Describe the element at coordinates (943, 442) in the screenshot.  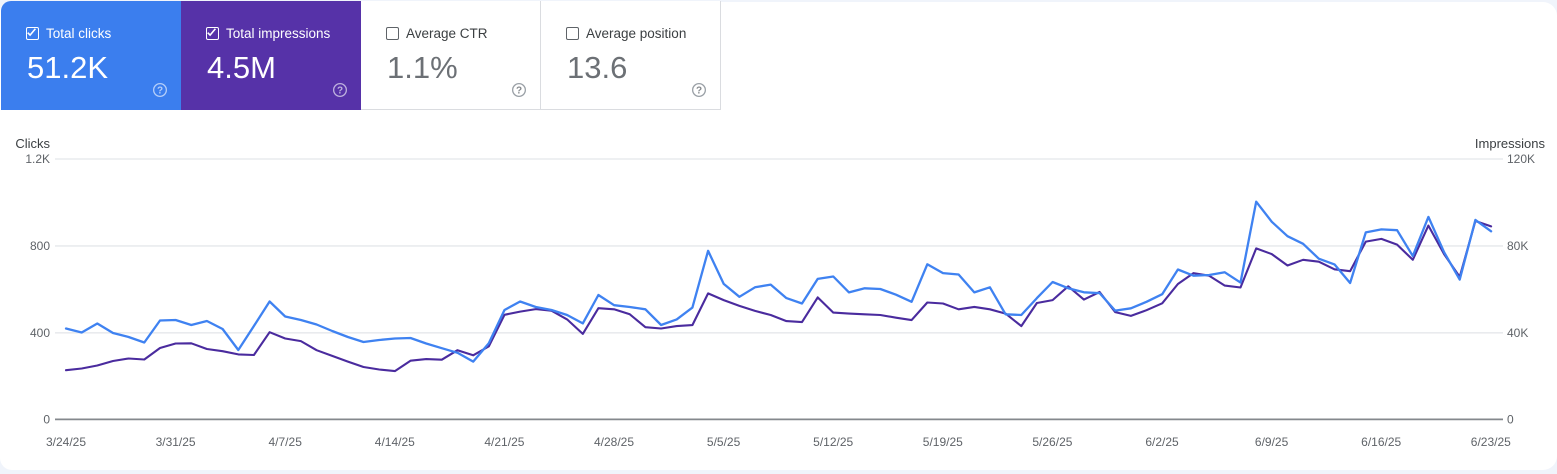
I see `svg-text: 5/19/25` at that location.